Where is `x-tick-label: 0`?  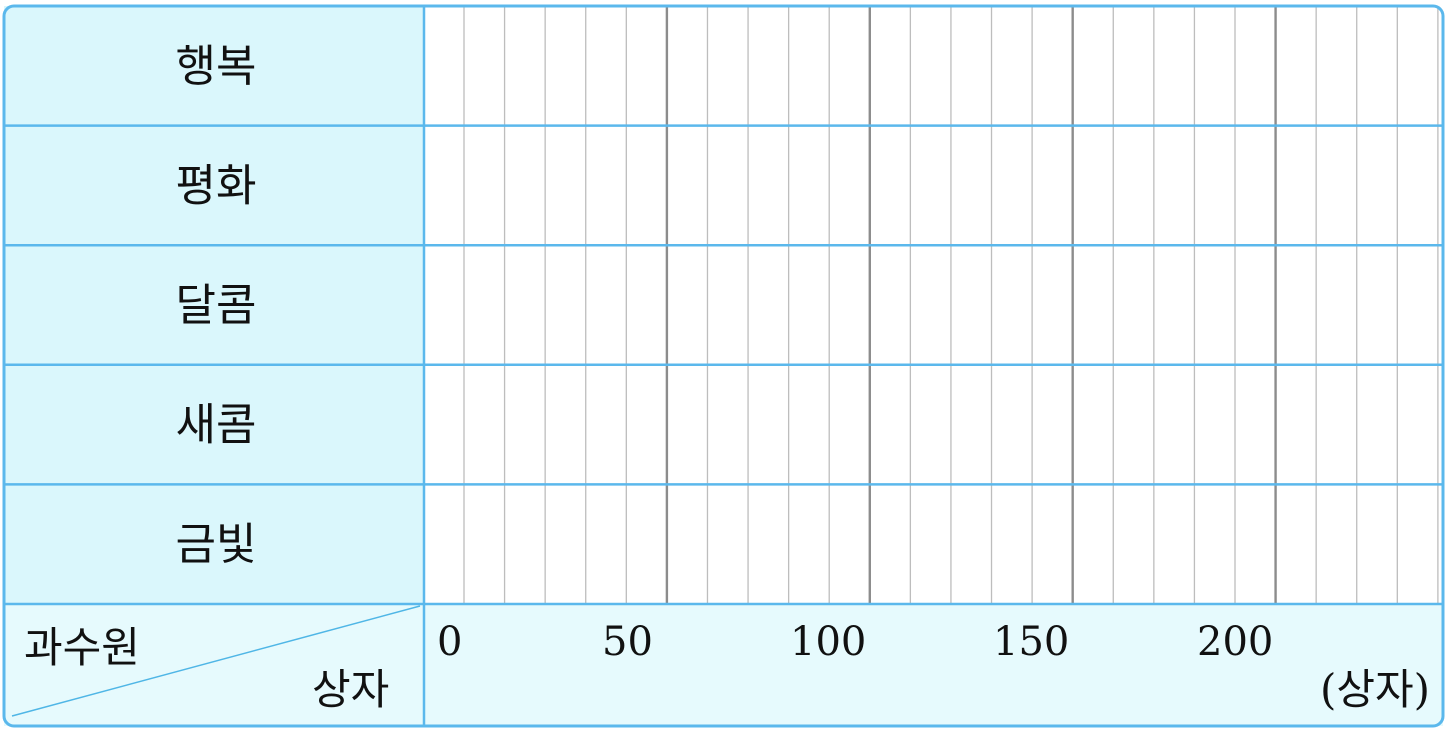 x-tick-label: 0 is located at coordinates (449, 642).